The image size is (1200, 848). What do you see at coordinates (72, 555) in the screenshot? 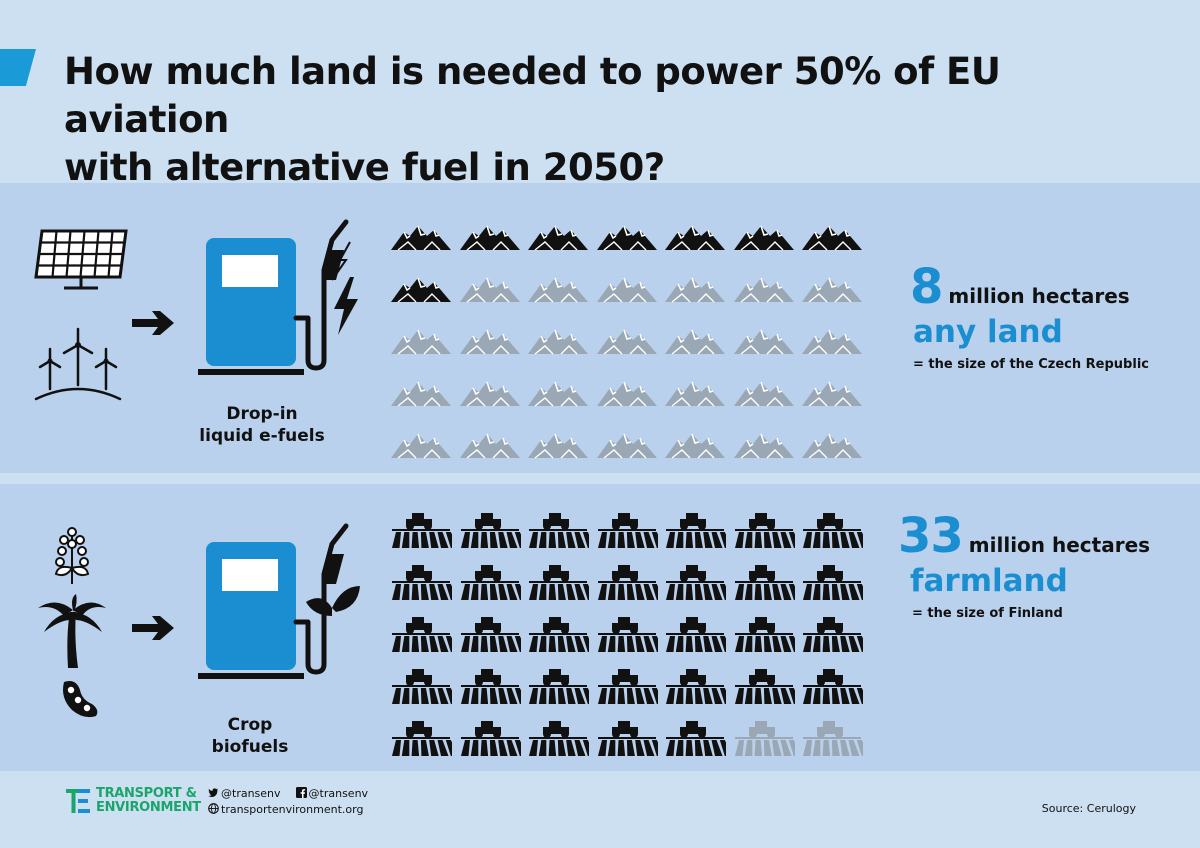
I see `plant-branch-icon` at bounding box center [72, 555].